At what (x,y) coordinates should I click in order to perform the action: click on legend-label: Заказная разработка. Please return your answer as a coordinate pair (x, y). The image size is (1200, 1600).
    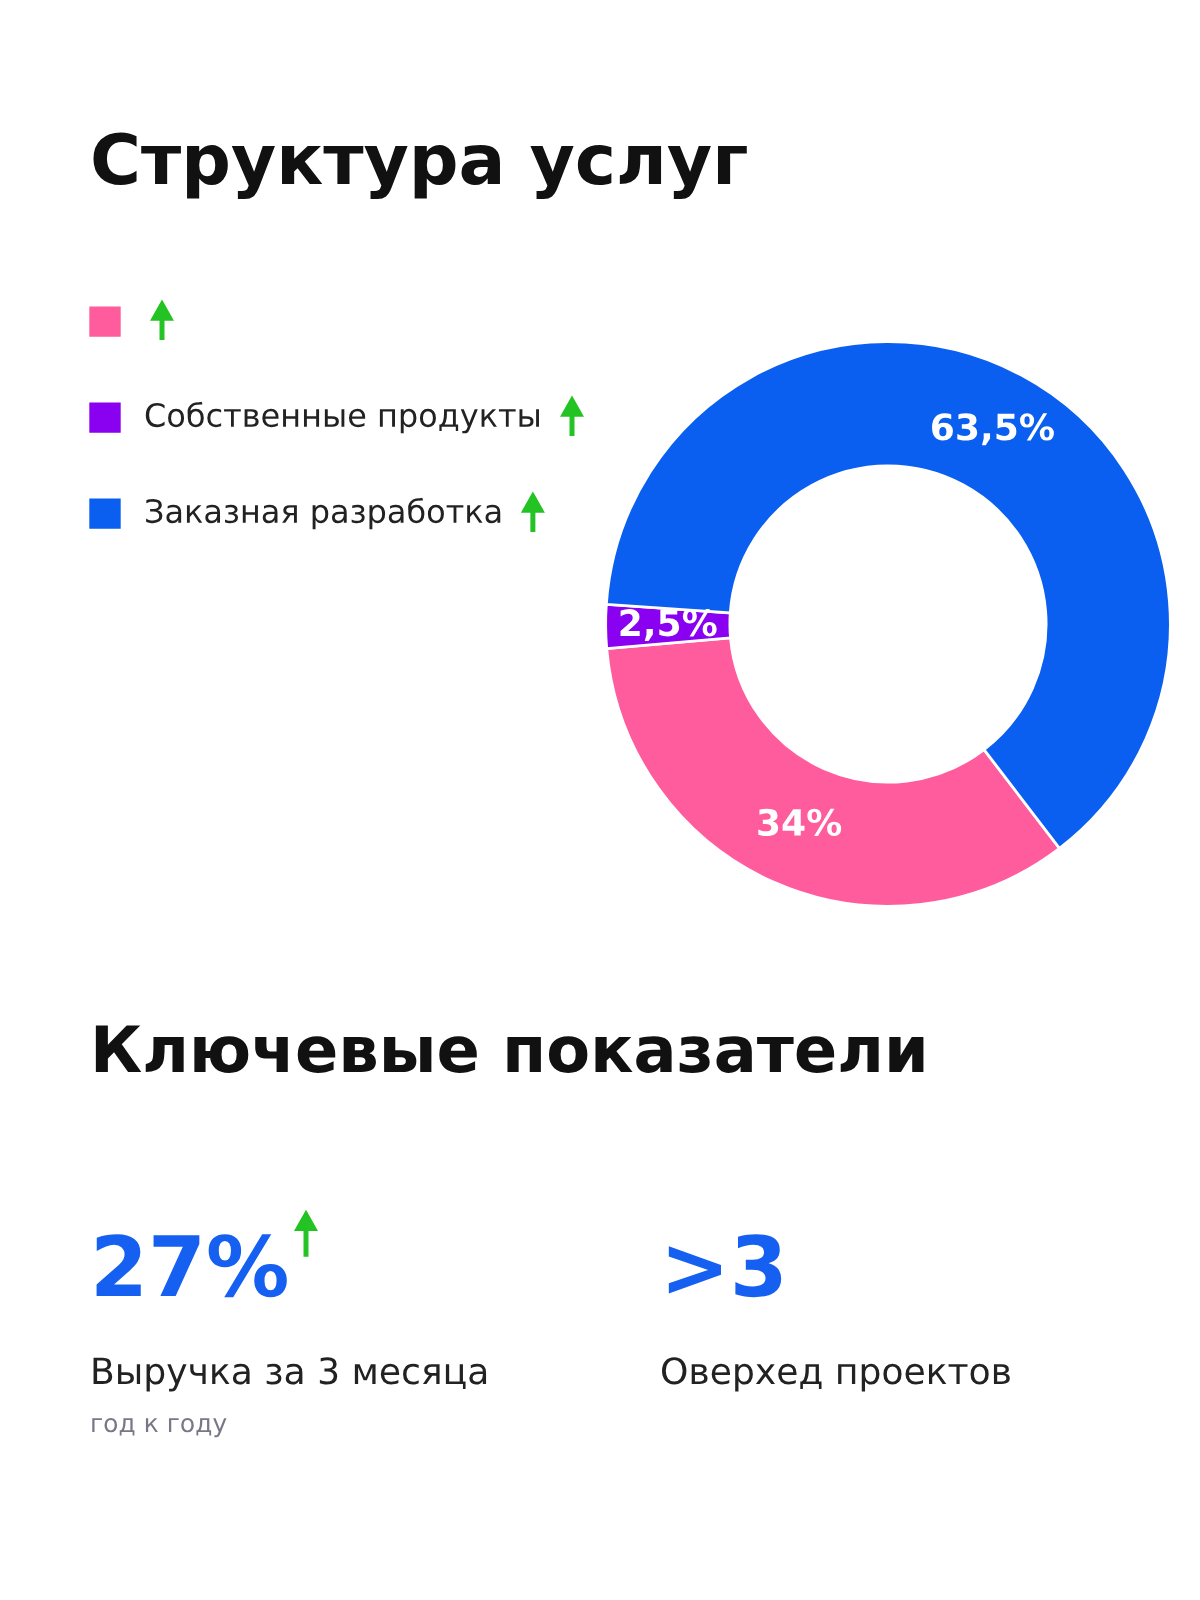
    Looking at the image, I should click on (323, 513).